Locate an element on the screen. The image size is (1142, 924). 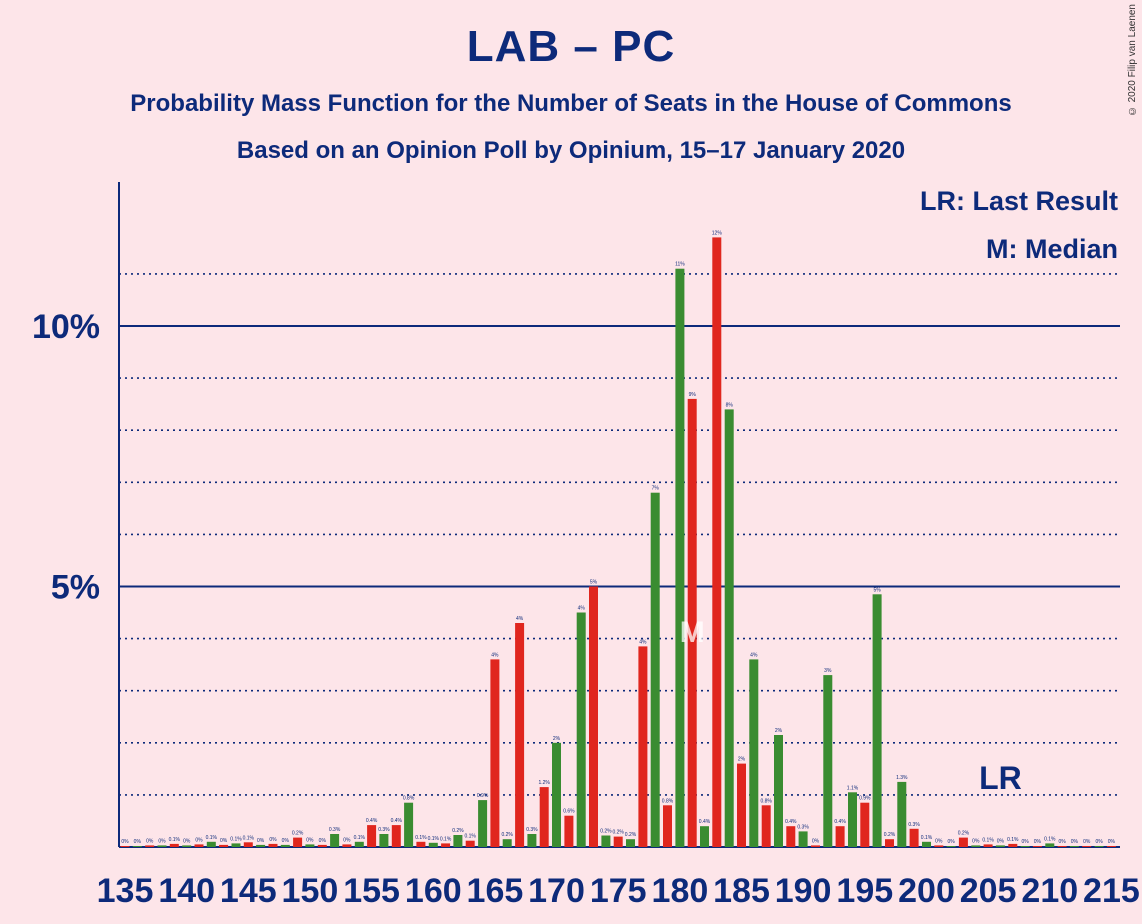
x-tick-label: 190 is located at coordinates (803, 891).